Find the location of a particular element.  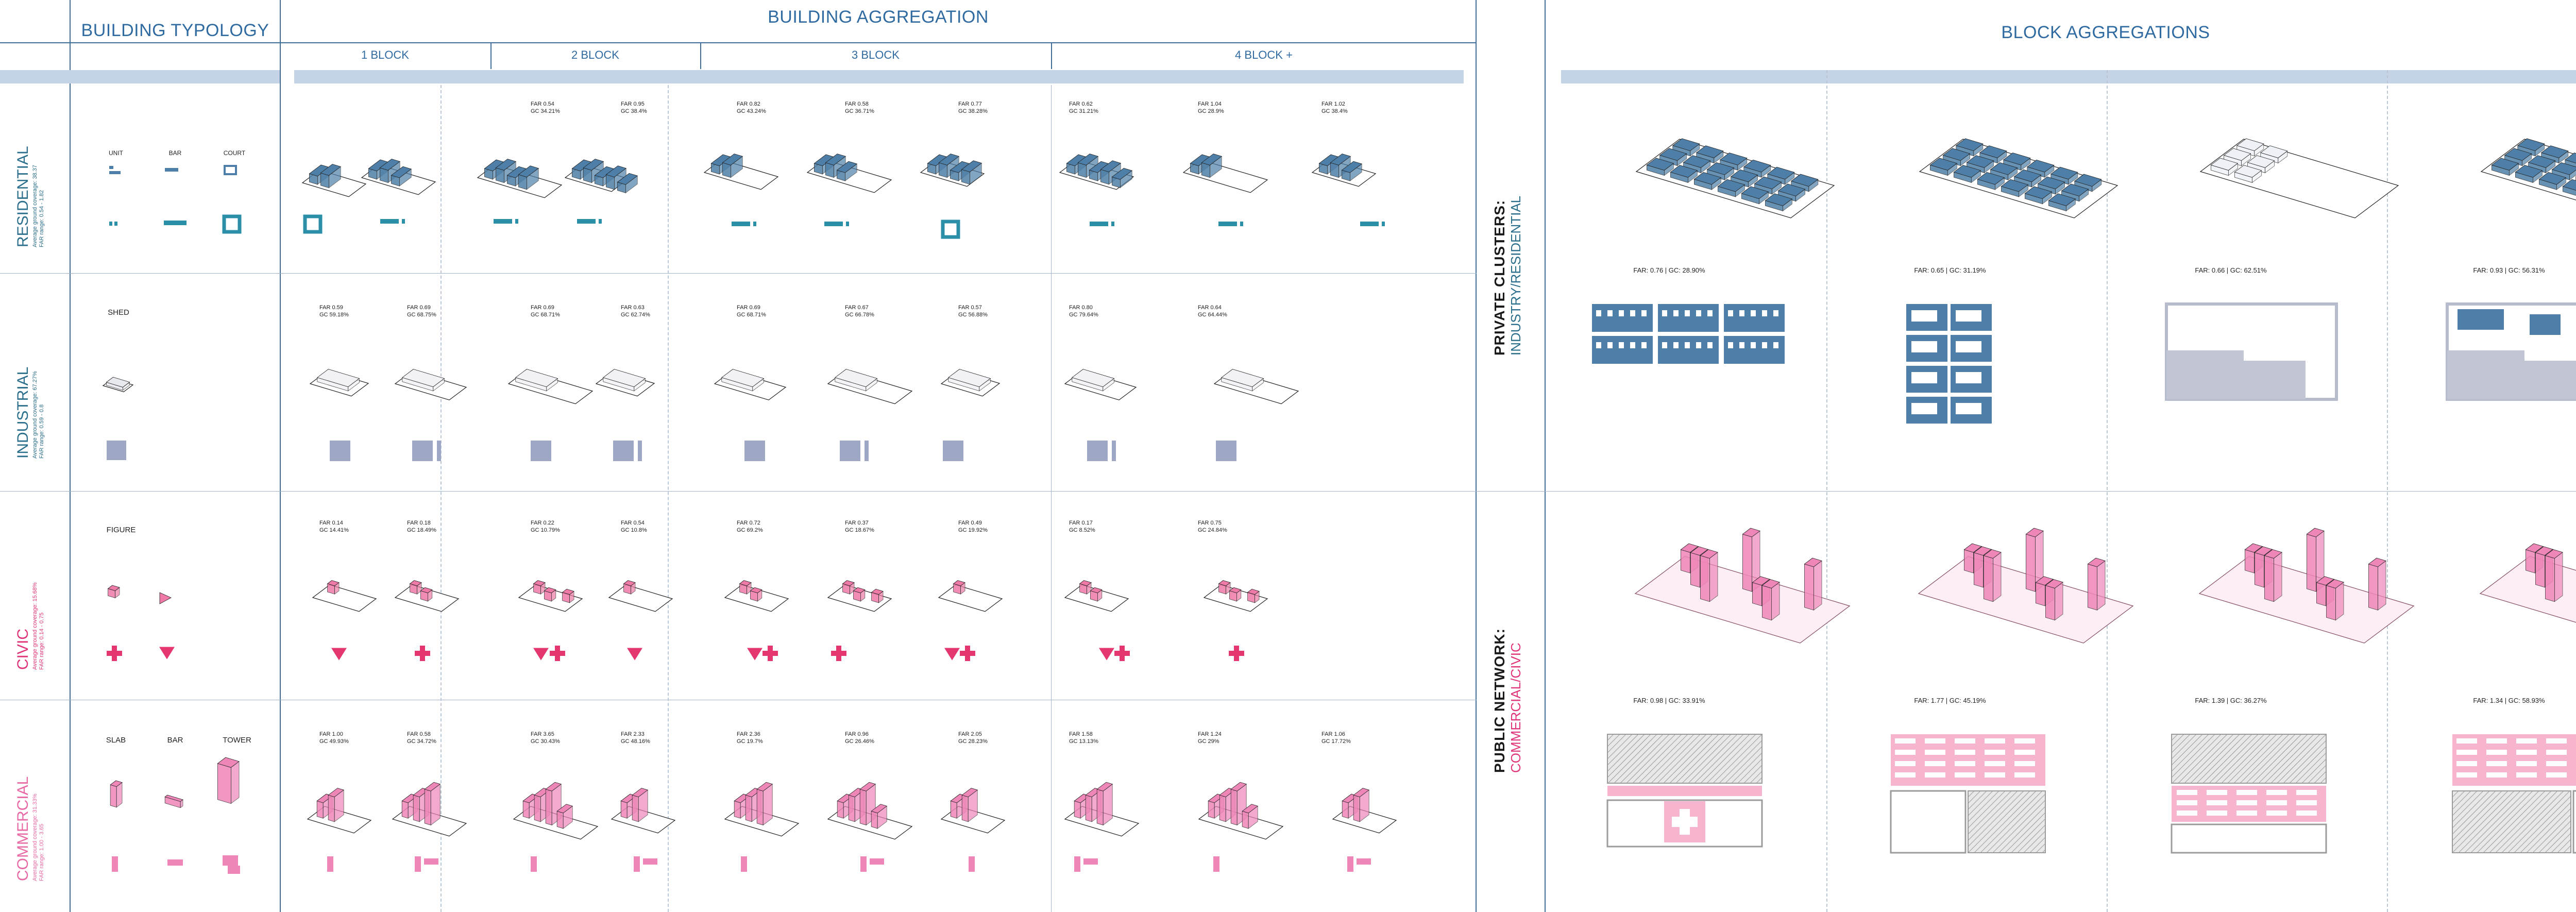

unit-plan-icon is located at coordinates (115, 224).